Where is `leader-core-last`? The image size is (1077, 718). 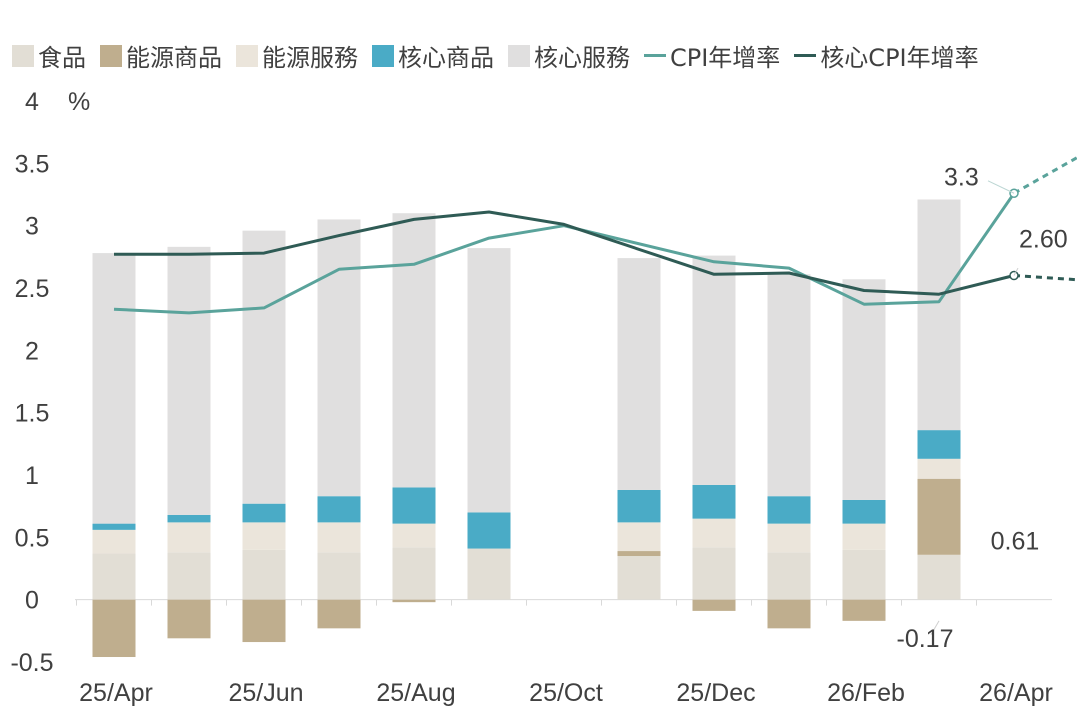 leader-core-last is located at coordinates (1016, 271).